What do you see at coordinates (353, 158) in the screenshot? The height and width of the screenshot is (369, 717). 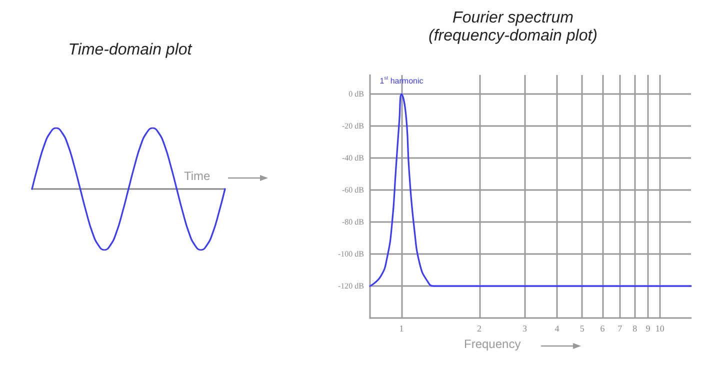 I see `y-tick-label: -40 dB` at bounding box center [353, 158].